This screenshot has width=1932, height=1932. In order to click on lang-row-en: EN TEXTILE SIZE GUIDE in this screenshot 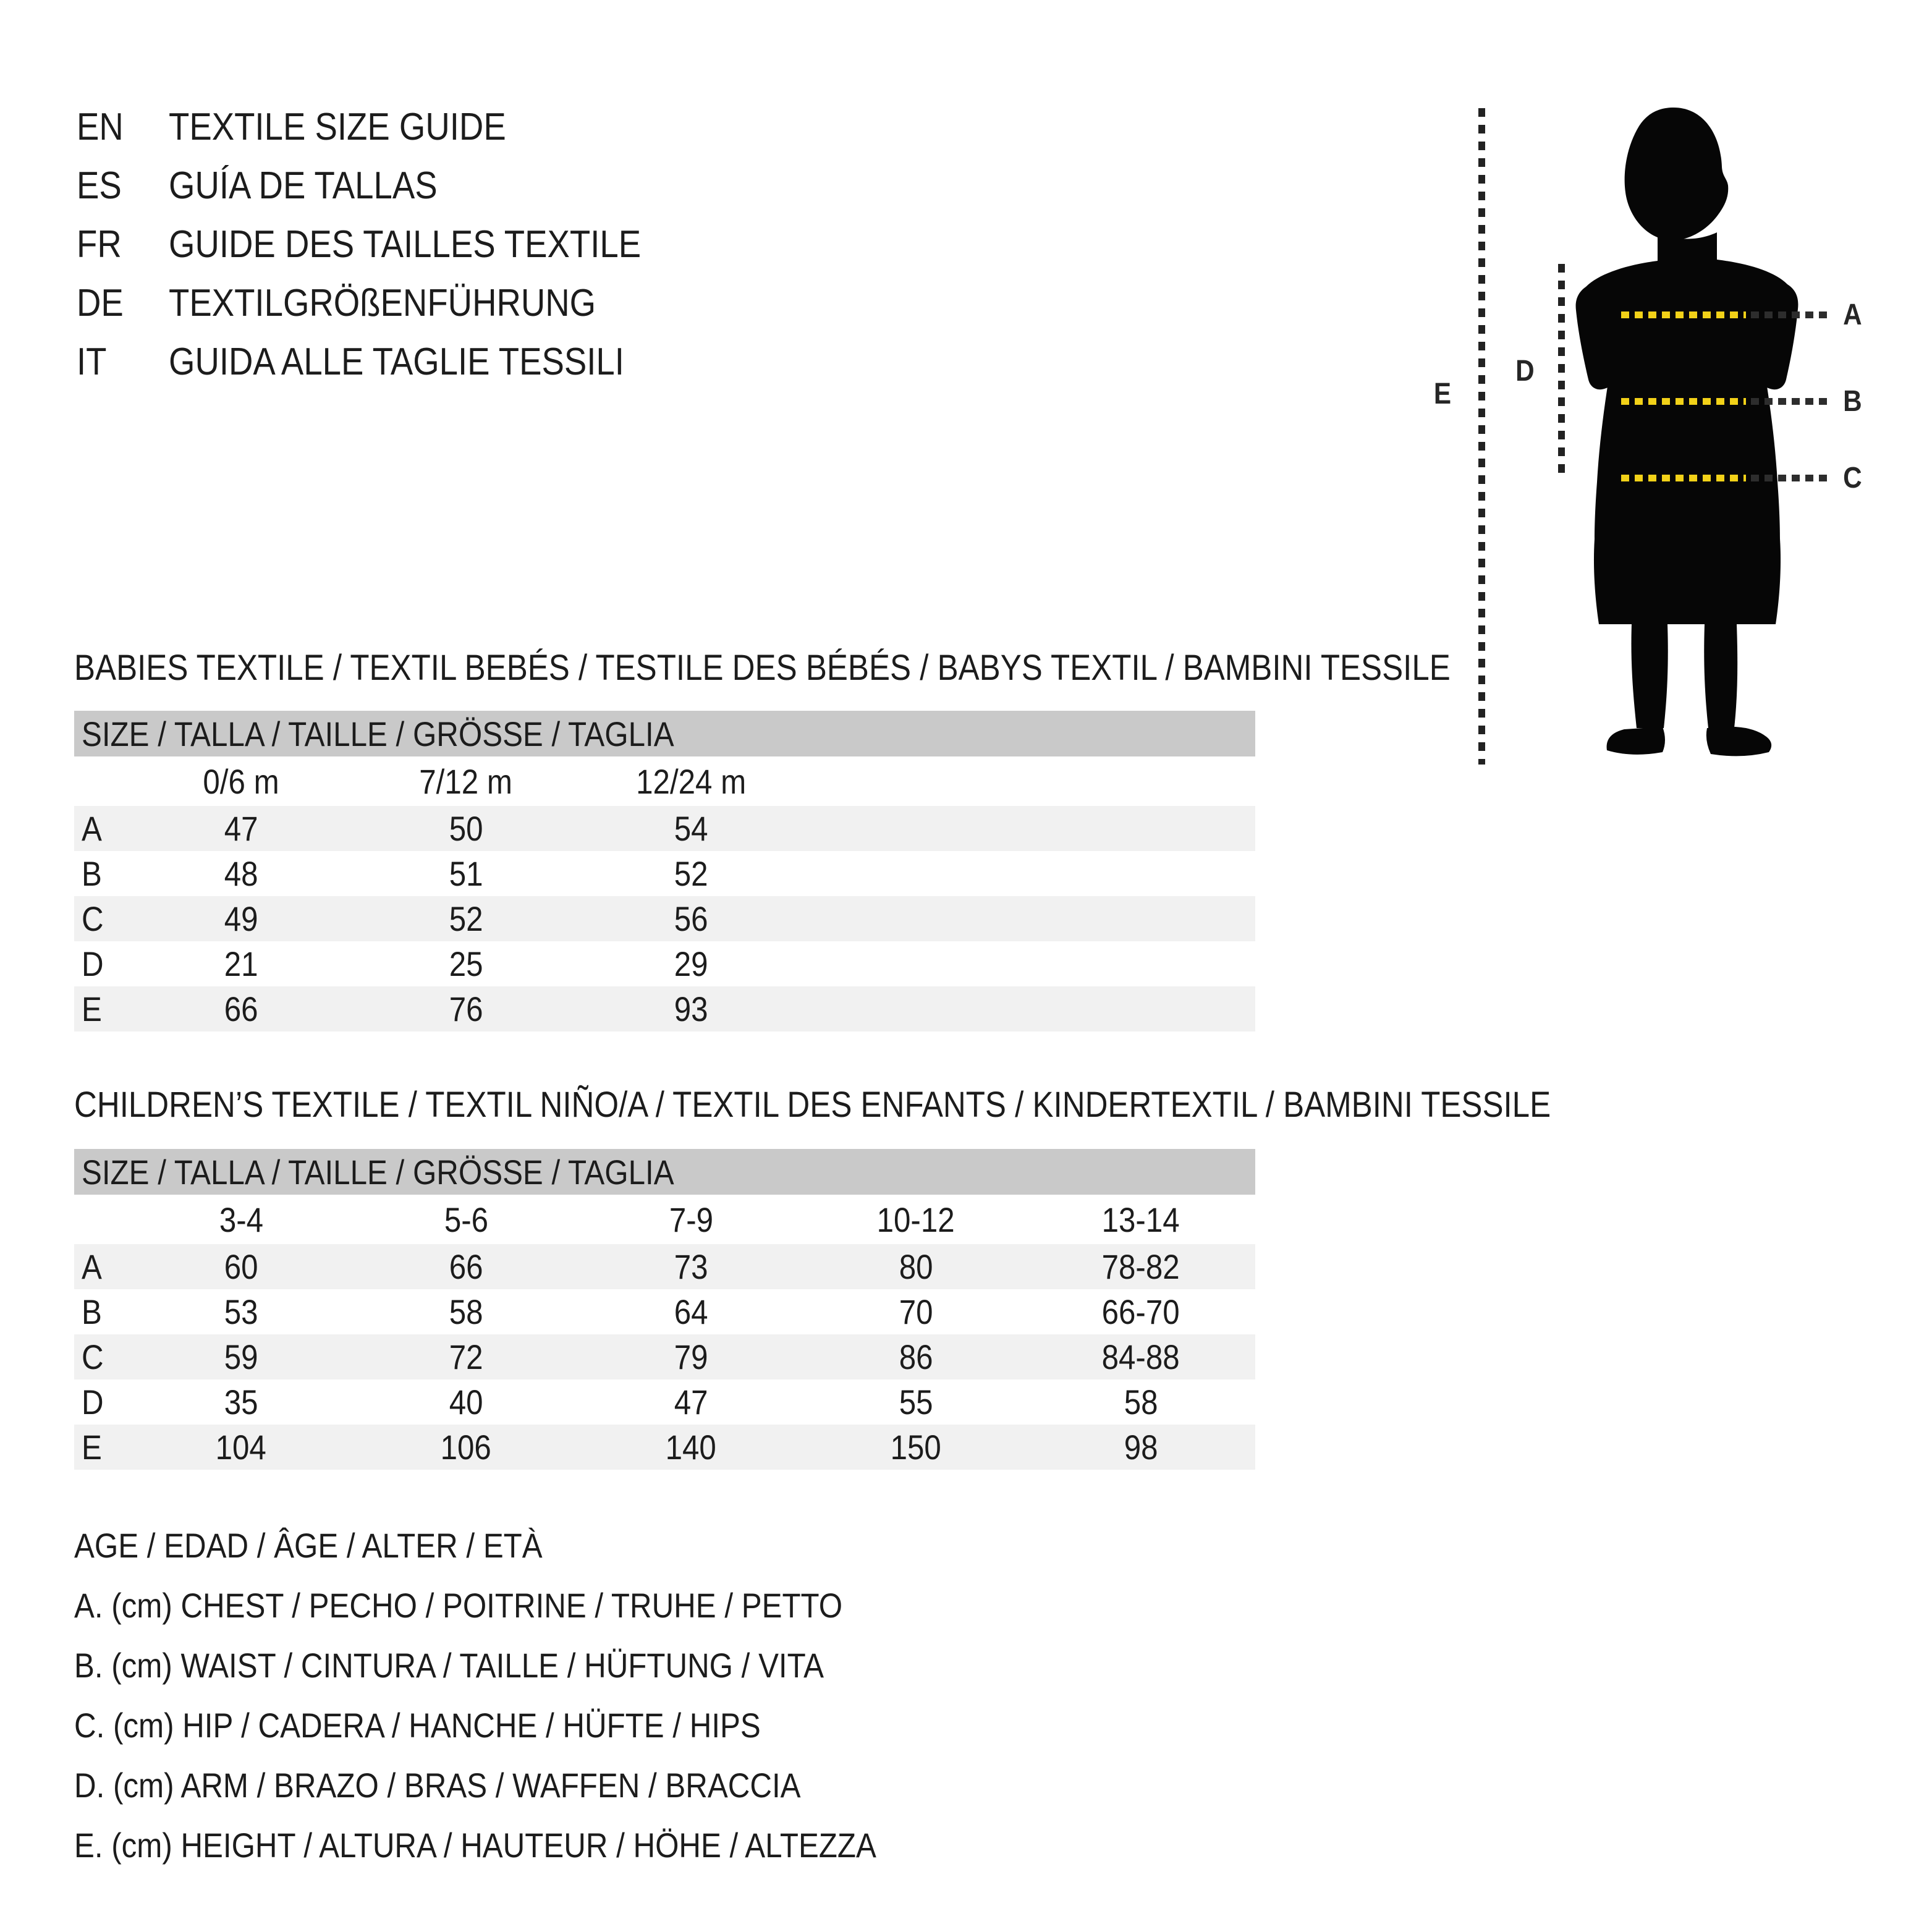, I will do `click(391, 127)`.